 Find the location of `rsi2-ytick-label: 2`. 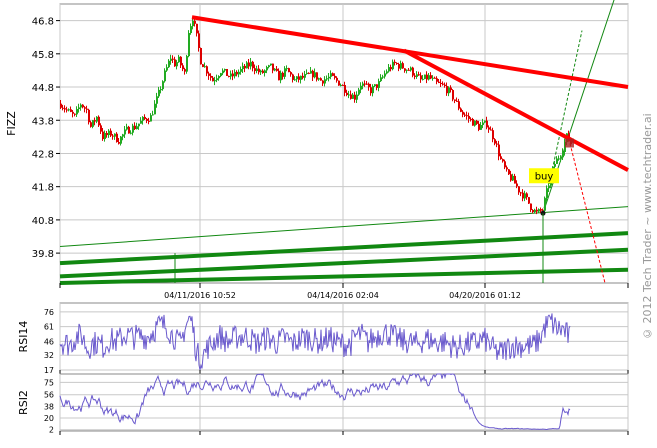

rsi2-ytick-label: 2 is located at coordinates (51, 430).